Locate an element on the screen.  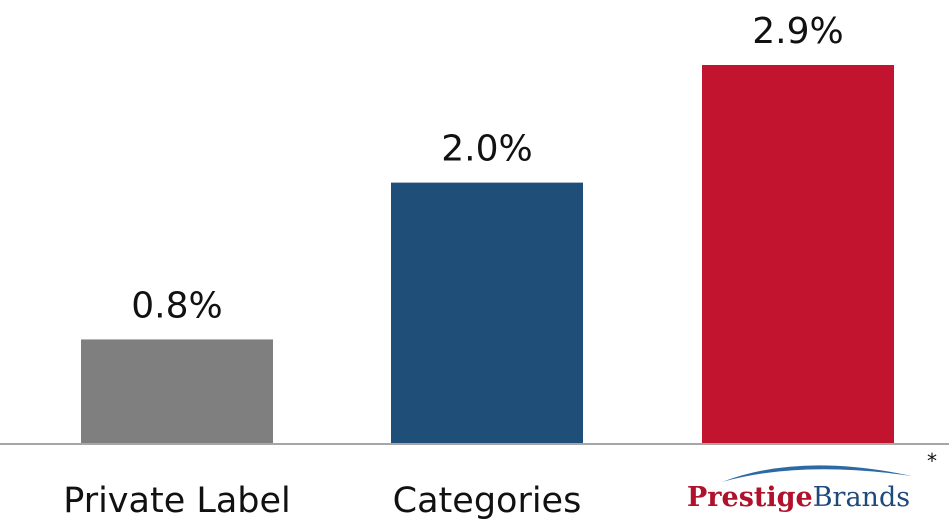
value-label-2: 2.9% is located at coordinates (797, 31).